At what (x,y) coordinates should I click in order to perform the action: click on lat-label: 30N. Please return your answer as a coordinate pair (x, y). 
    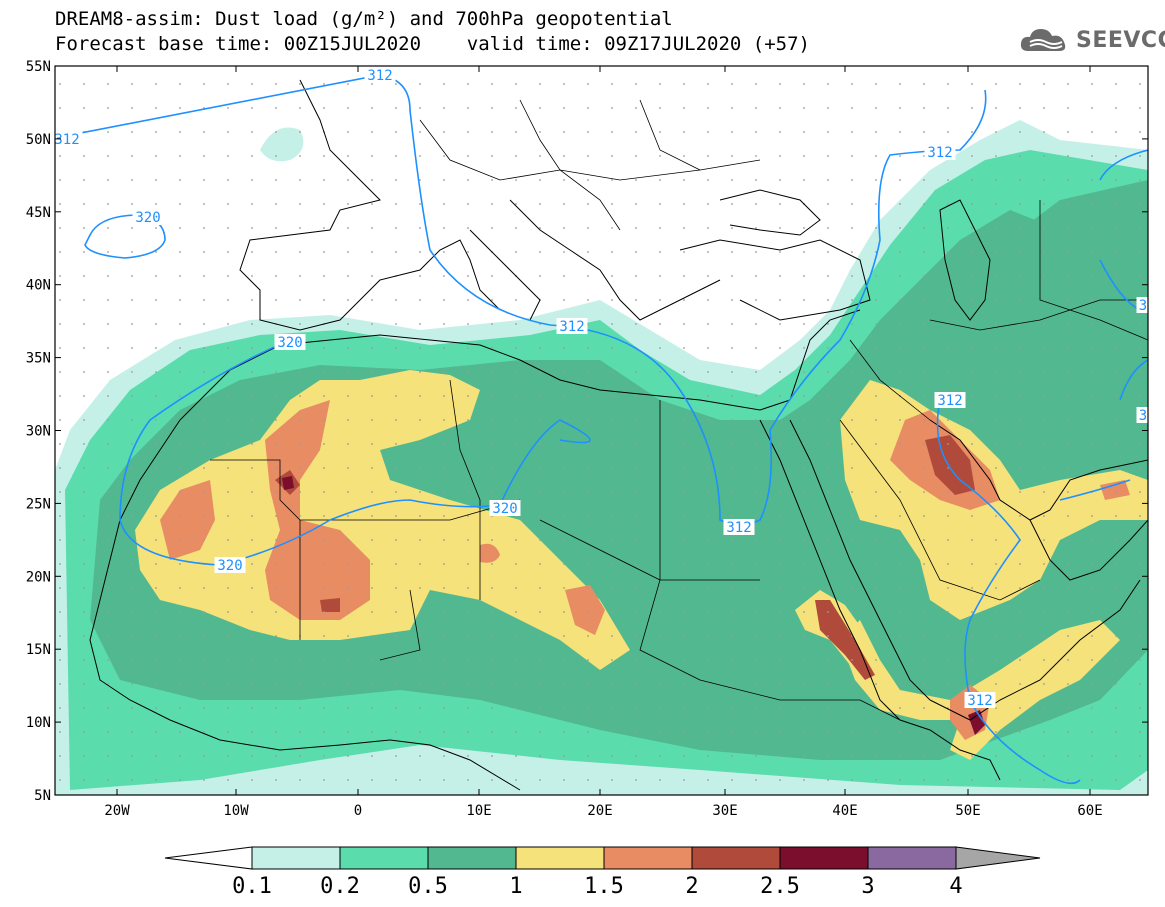
    Looking at the image, I should click on (38, 432).